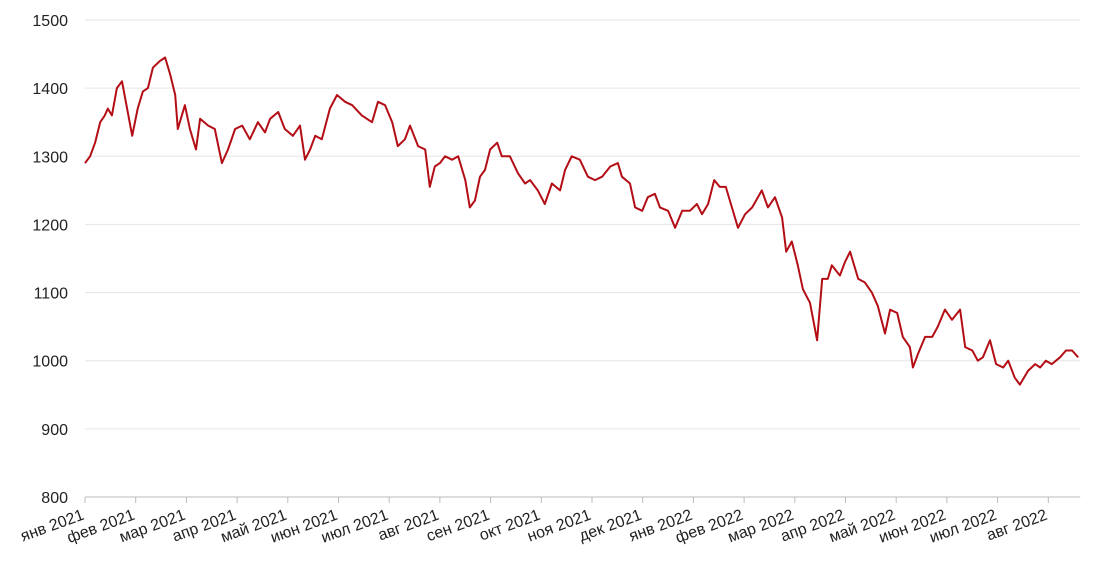 The height and width of the screenshot is (577, 1100). Describe the element at coordinates (50, 225) in the screenshot. I see `y-tick-label: 1200` at that location.